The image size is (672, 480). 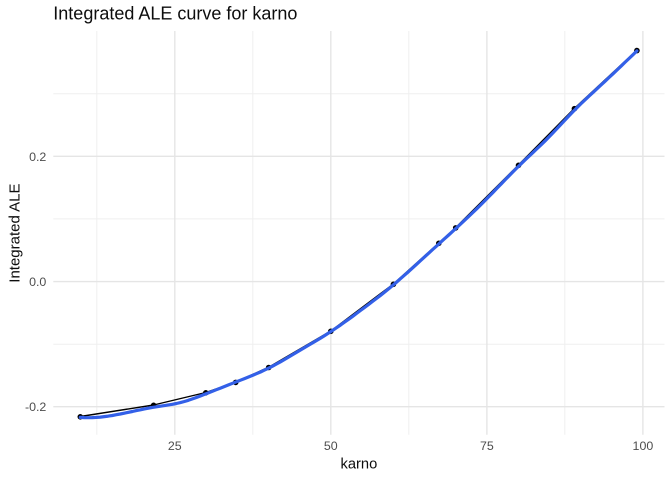 What do you see at coordinates (643, 446) in the screenshot?
I see `svg-text: 100` at bounding box center [643, 446].